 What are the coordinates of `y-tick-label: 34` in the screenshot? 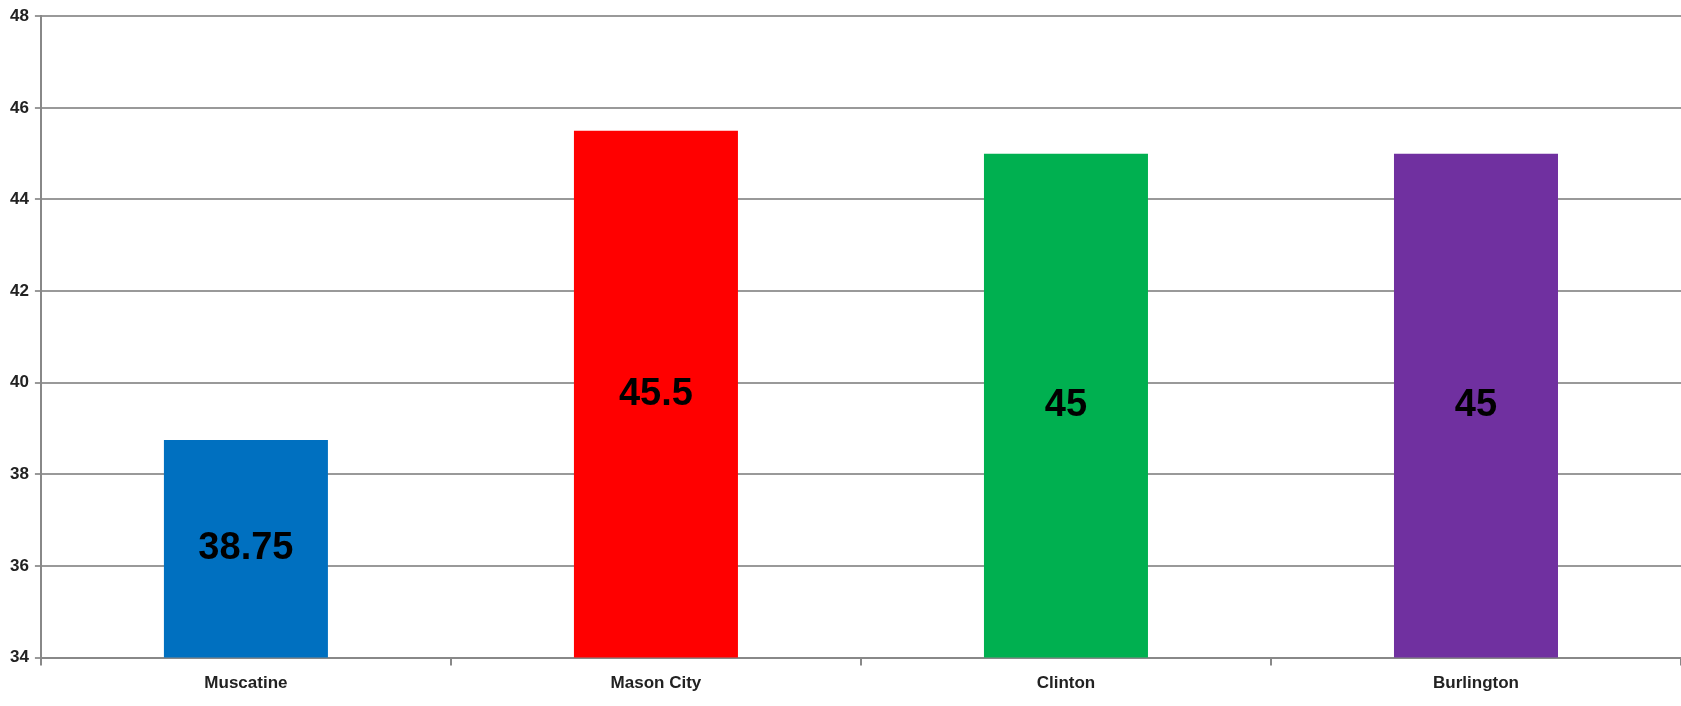 It's located at (19, 657).